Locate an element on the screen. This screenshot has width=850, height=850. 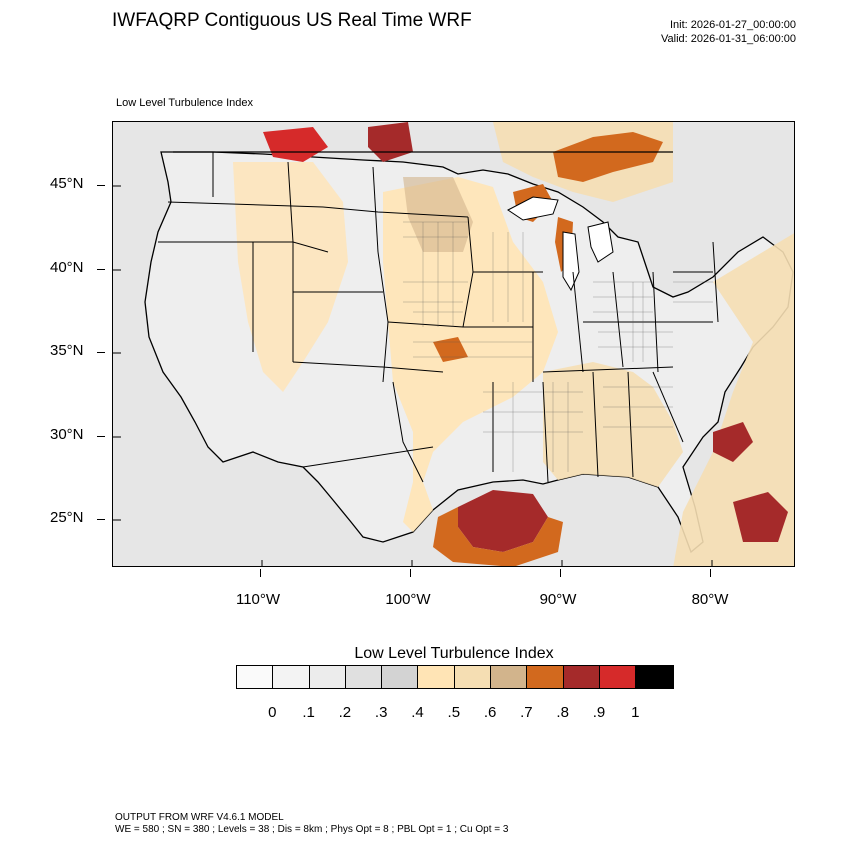
zone-montana-red is located at coordinates (295, 144).